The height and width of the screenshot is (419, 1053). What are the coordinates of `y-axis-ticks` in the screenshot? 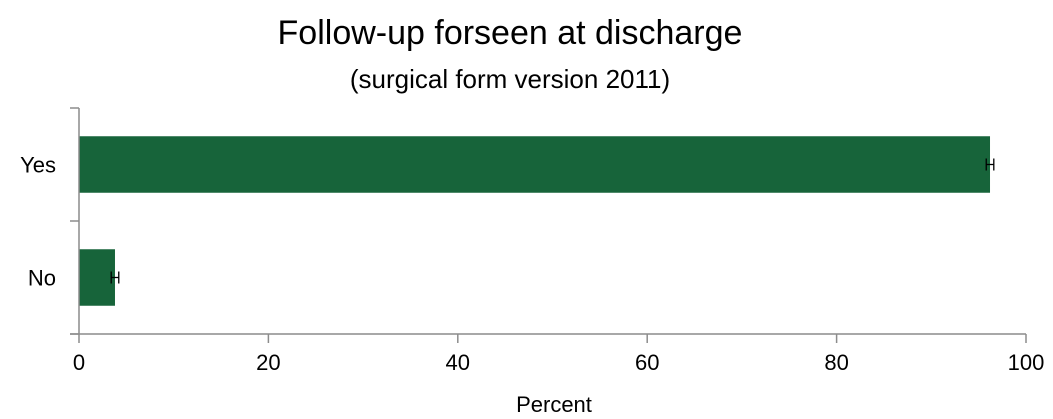 It's located at (74, 221).